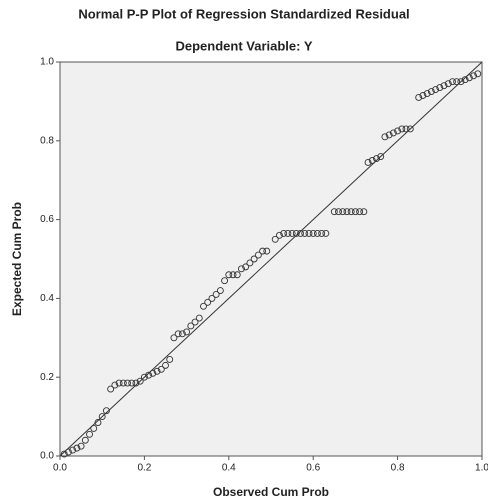  I want to click on x-tick-label: 0.6, so click(313, 468).